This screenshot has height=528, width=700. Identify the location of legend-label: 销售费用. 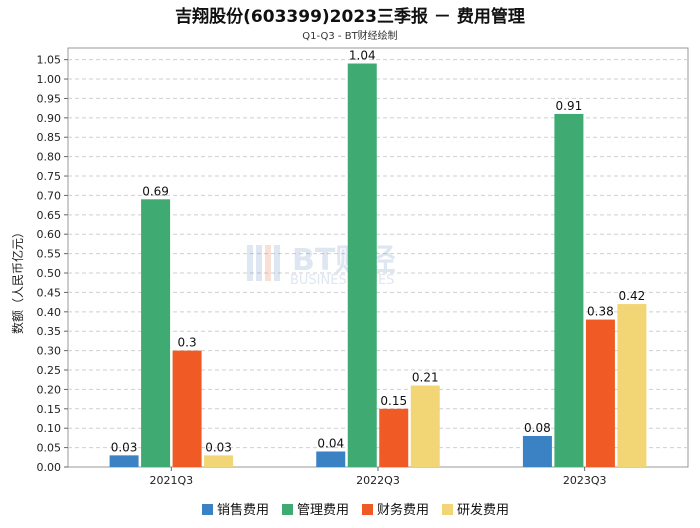
(243, 510).